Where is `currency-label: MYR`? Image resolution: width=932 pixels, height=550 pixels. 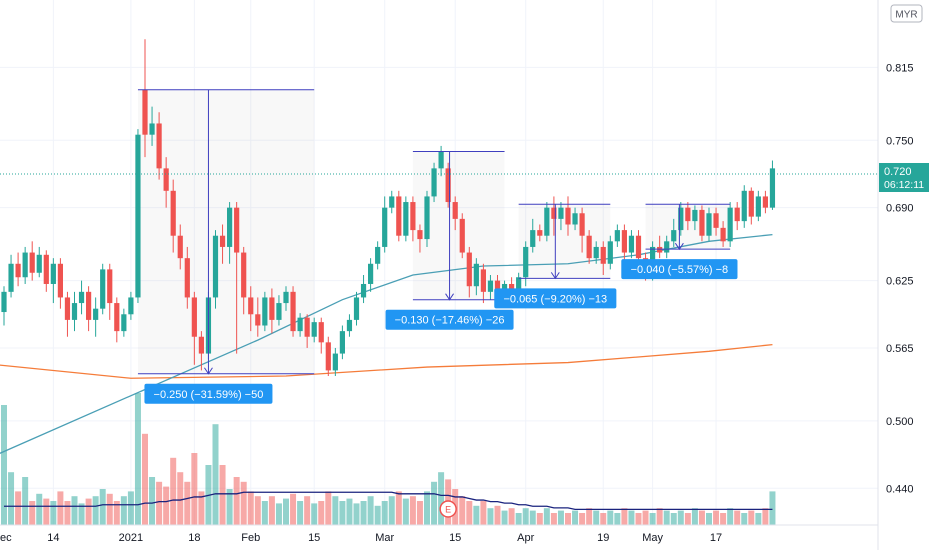
currency-label: MYR is located at coordinates (906, 15).